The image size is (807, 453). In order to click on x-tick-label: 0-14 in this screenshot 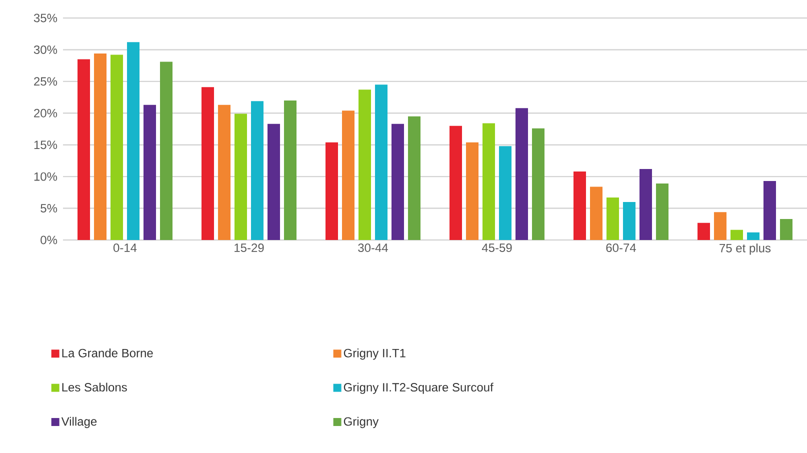, I will do `click(125, 248)`.